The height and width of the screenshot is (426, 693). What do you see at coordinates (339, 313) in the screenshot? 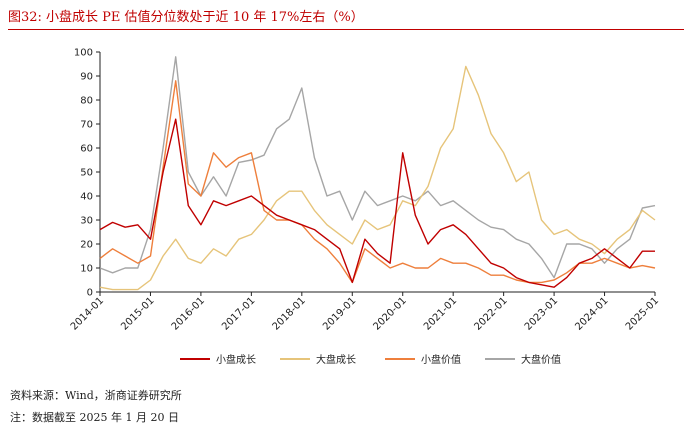
I see `x-tick-label: 2019-01` at bounding box center [339, 313].